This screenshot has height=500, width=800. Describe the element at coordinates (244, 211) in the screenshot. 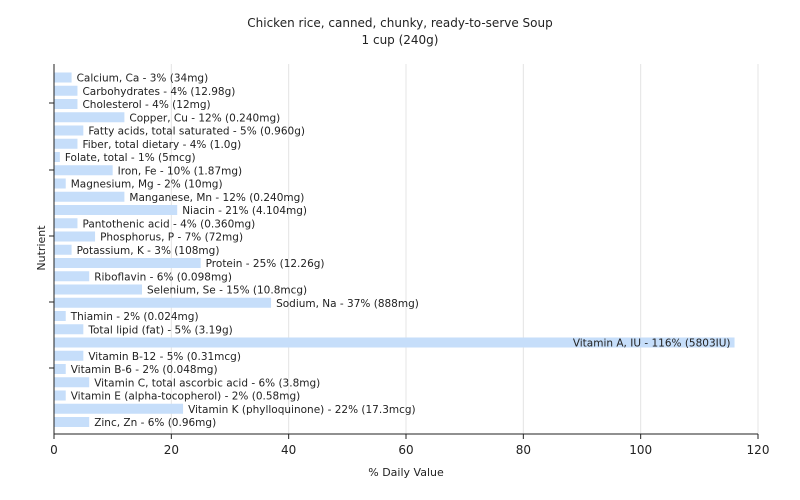

I see `bar-label: Niacin - 21% (4.104mg)` at that location.